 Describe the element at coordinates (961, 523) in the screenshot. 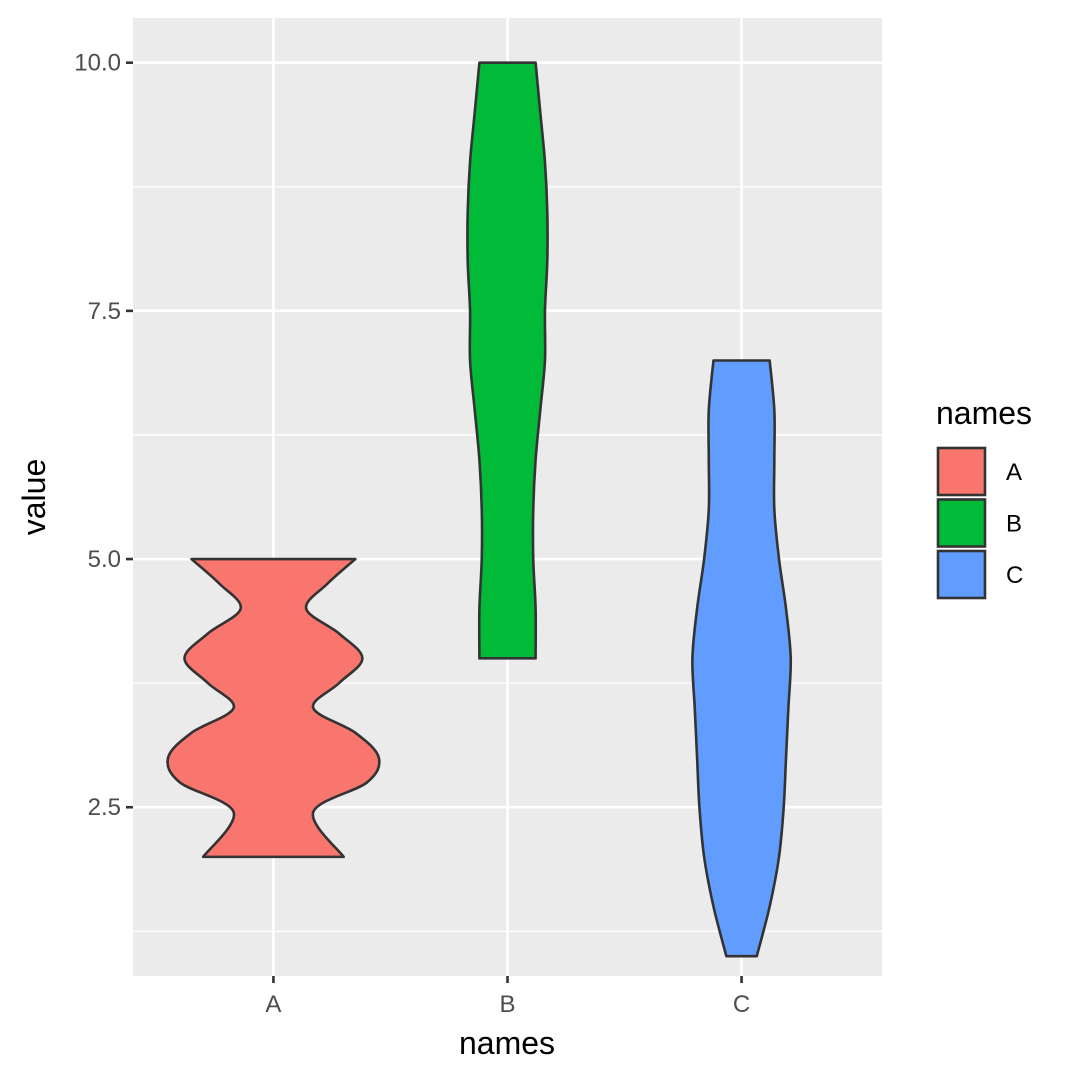

I see `legend-key-B` at that location.